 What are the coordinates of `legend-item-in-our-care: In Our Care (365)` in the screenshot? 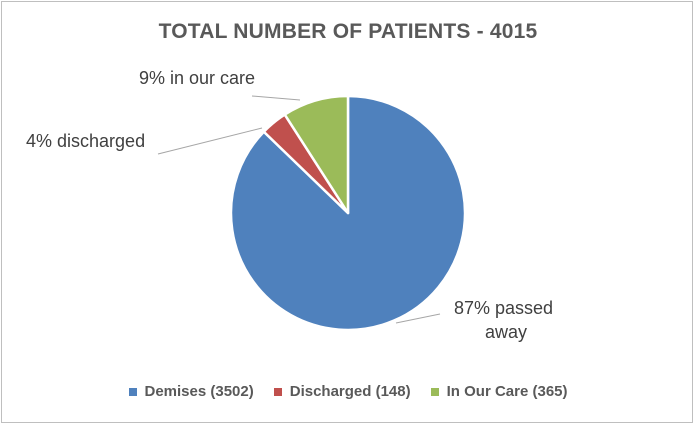 It's located at (499, 391).